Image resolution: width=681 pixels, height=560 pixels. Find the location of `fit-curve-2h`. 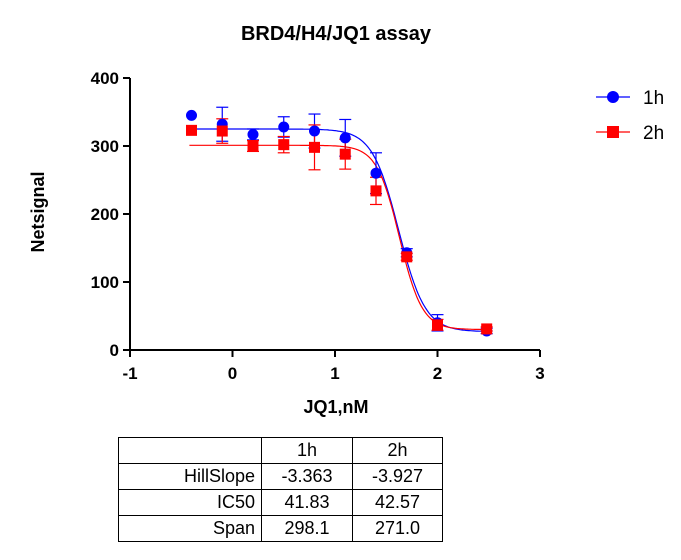

fit-curve-2h is located at coordinates (338, 237).